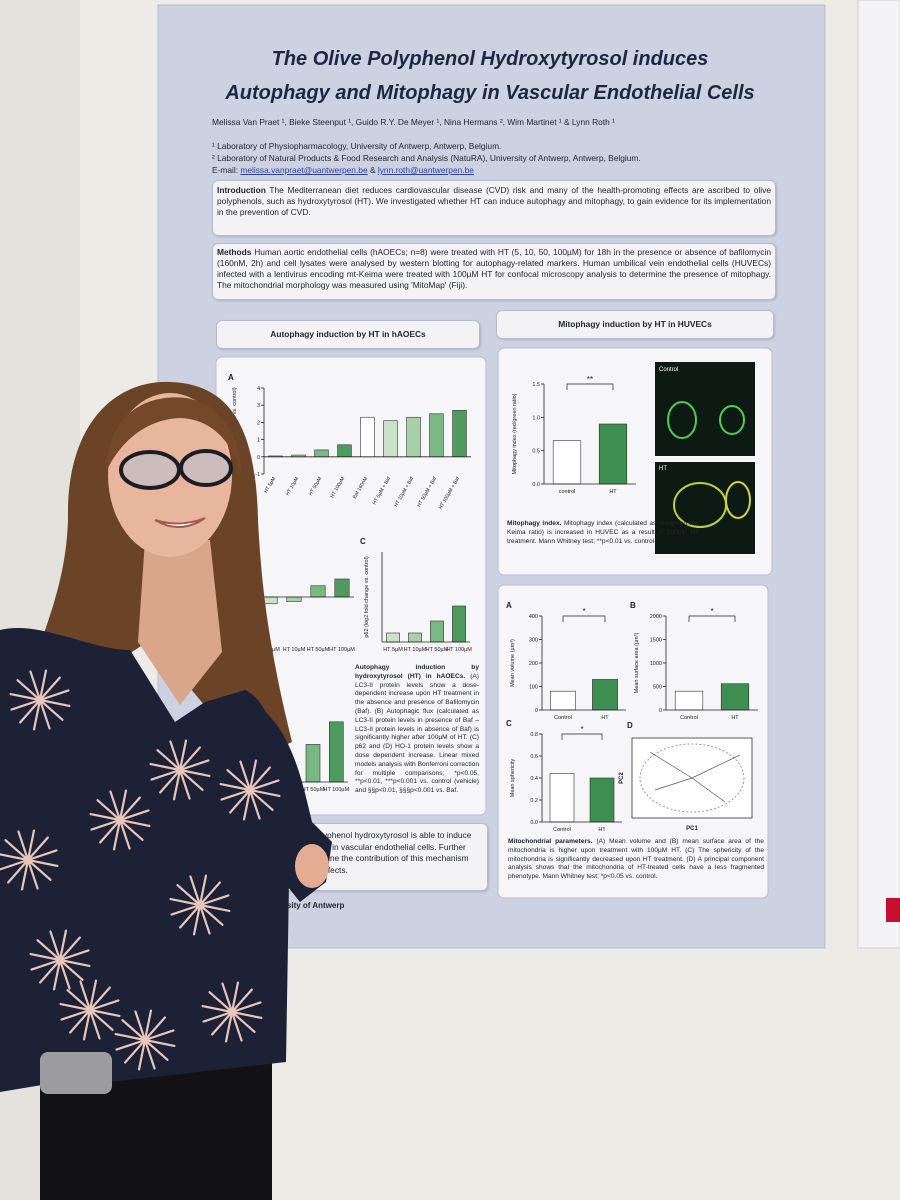 The width and height of the screenshot is (900, 1200). Describe the element at coordinates (348, 334) in the screenshot. I see `heading-box: Autophagy induction by HT in hAOECs` at that location.